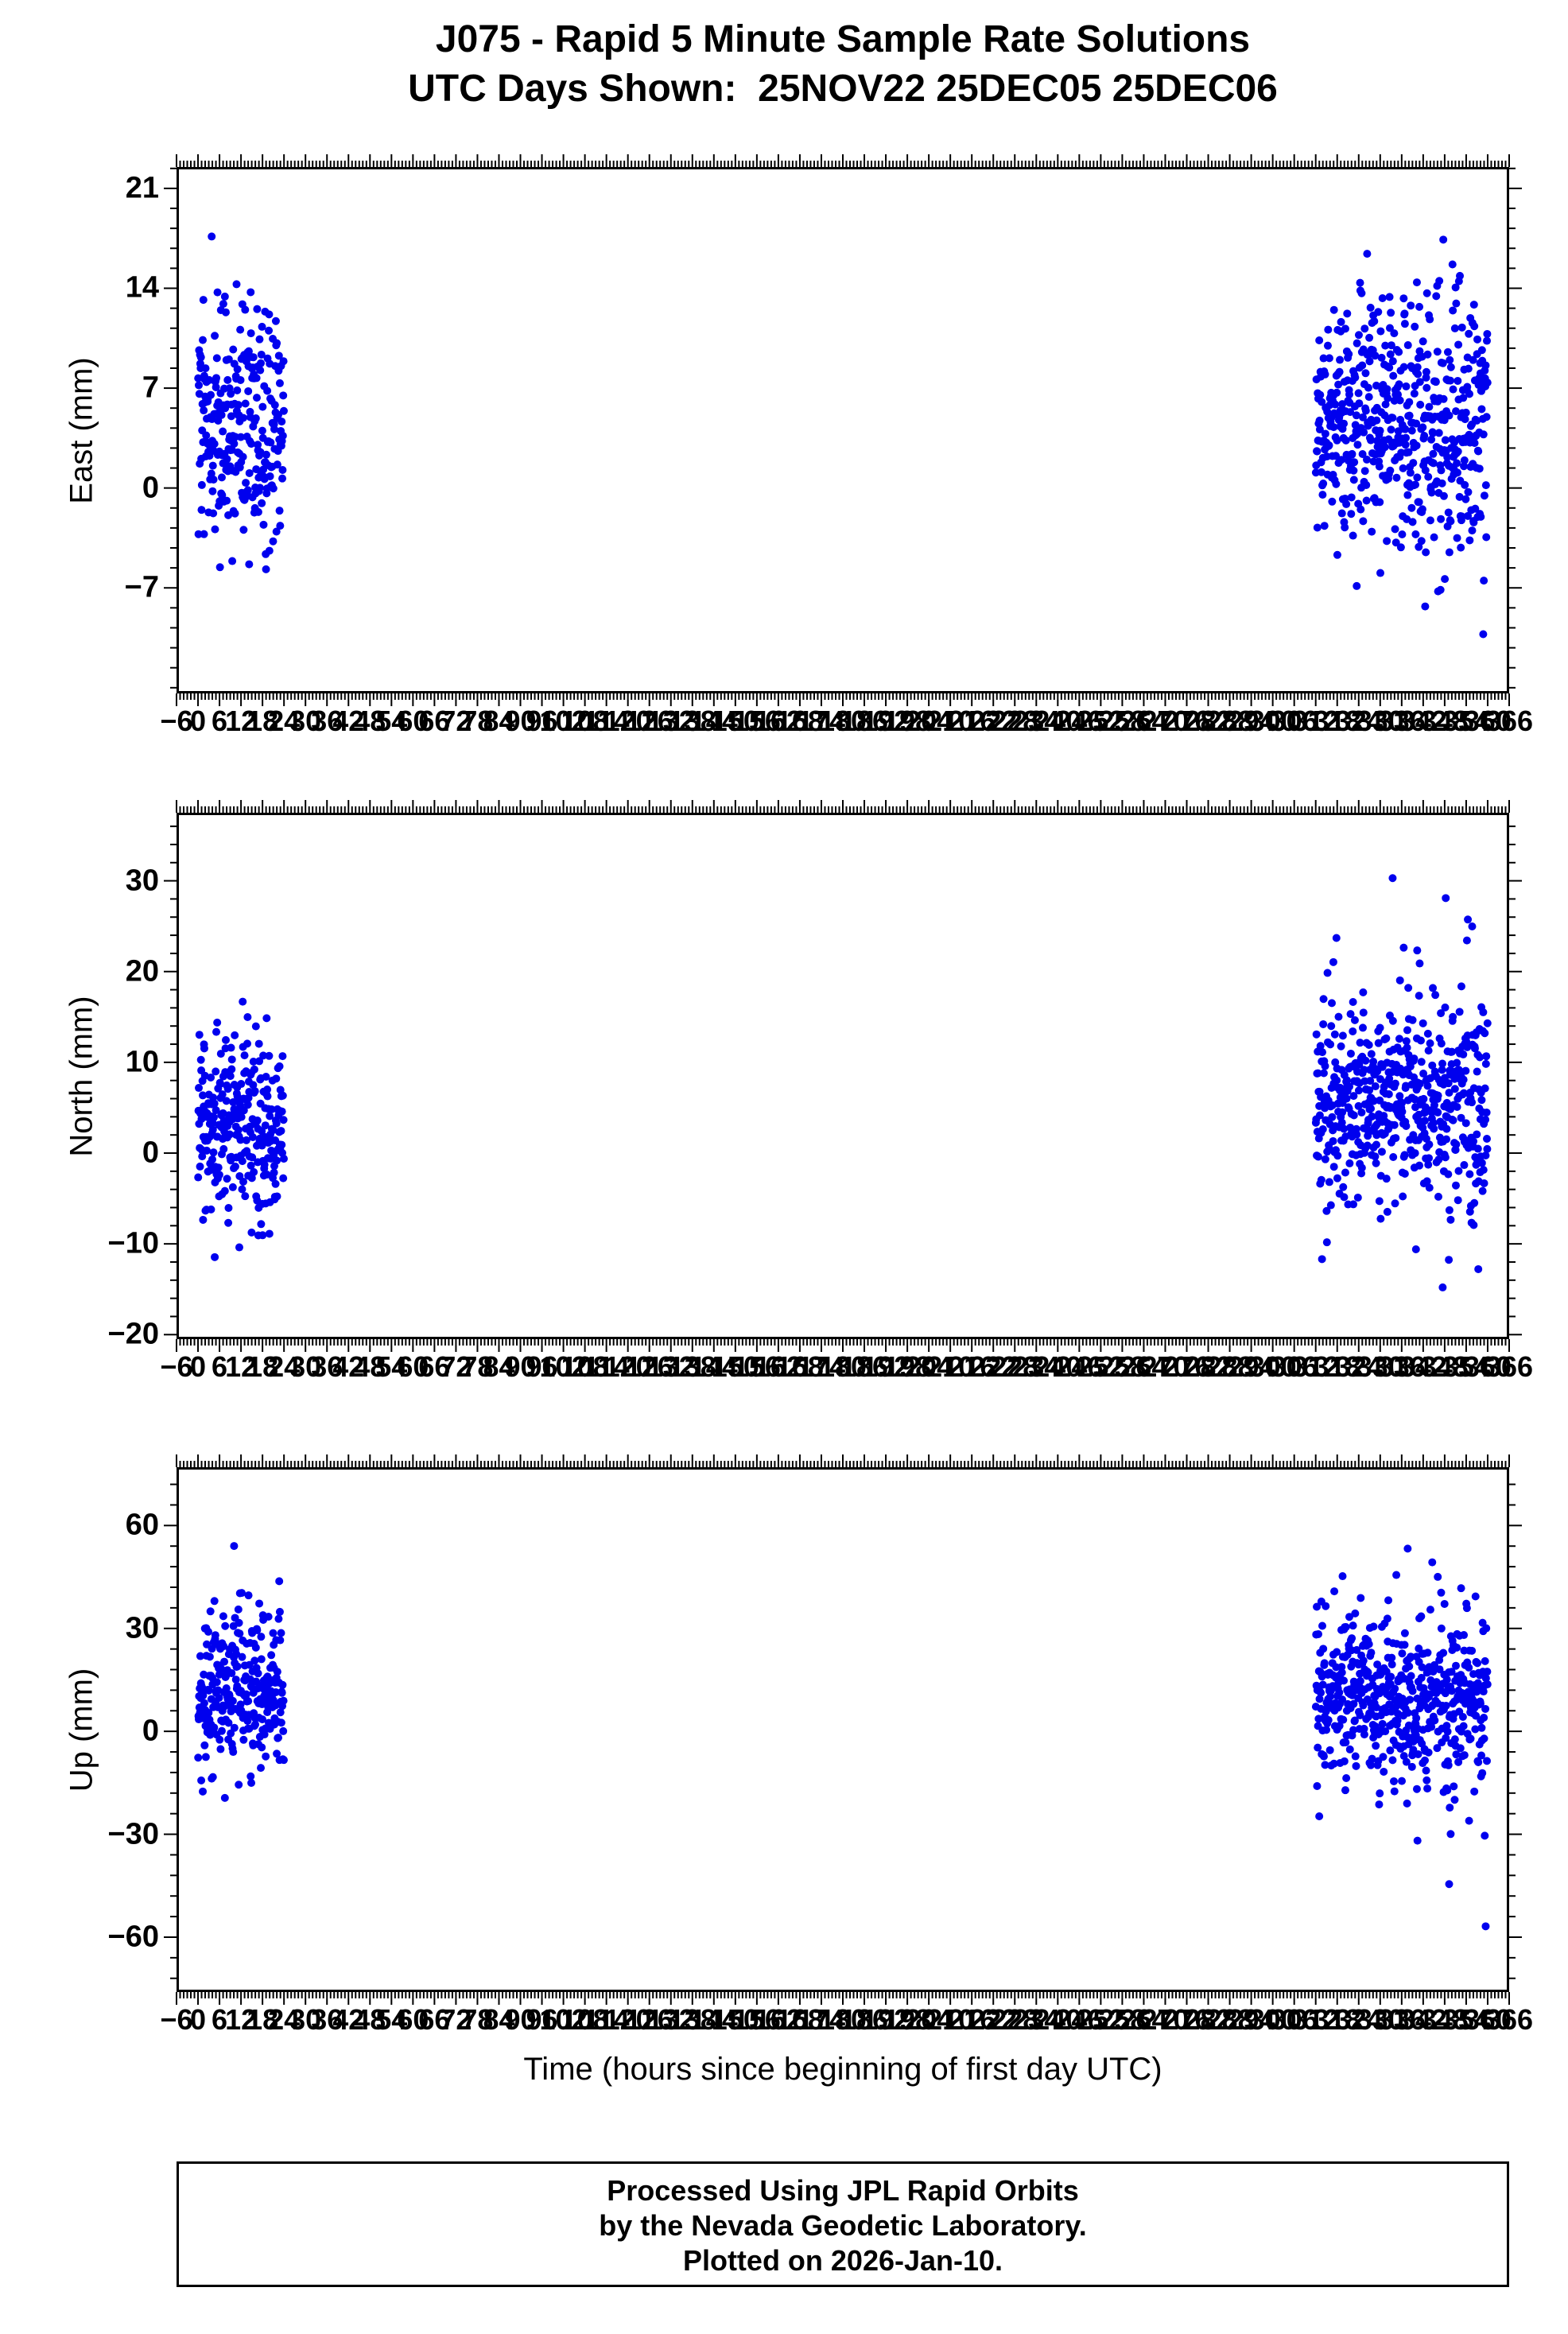 The image size is (1568, 2334). I want to click on x-tick-label: 222, so click(993, 2020).